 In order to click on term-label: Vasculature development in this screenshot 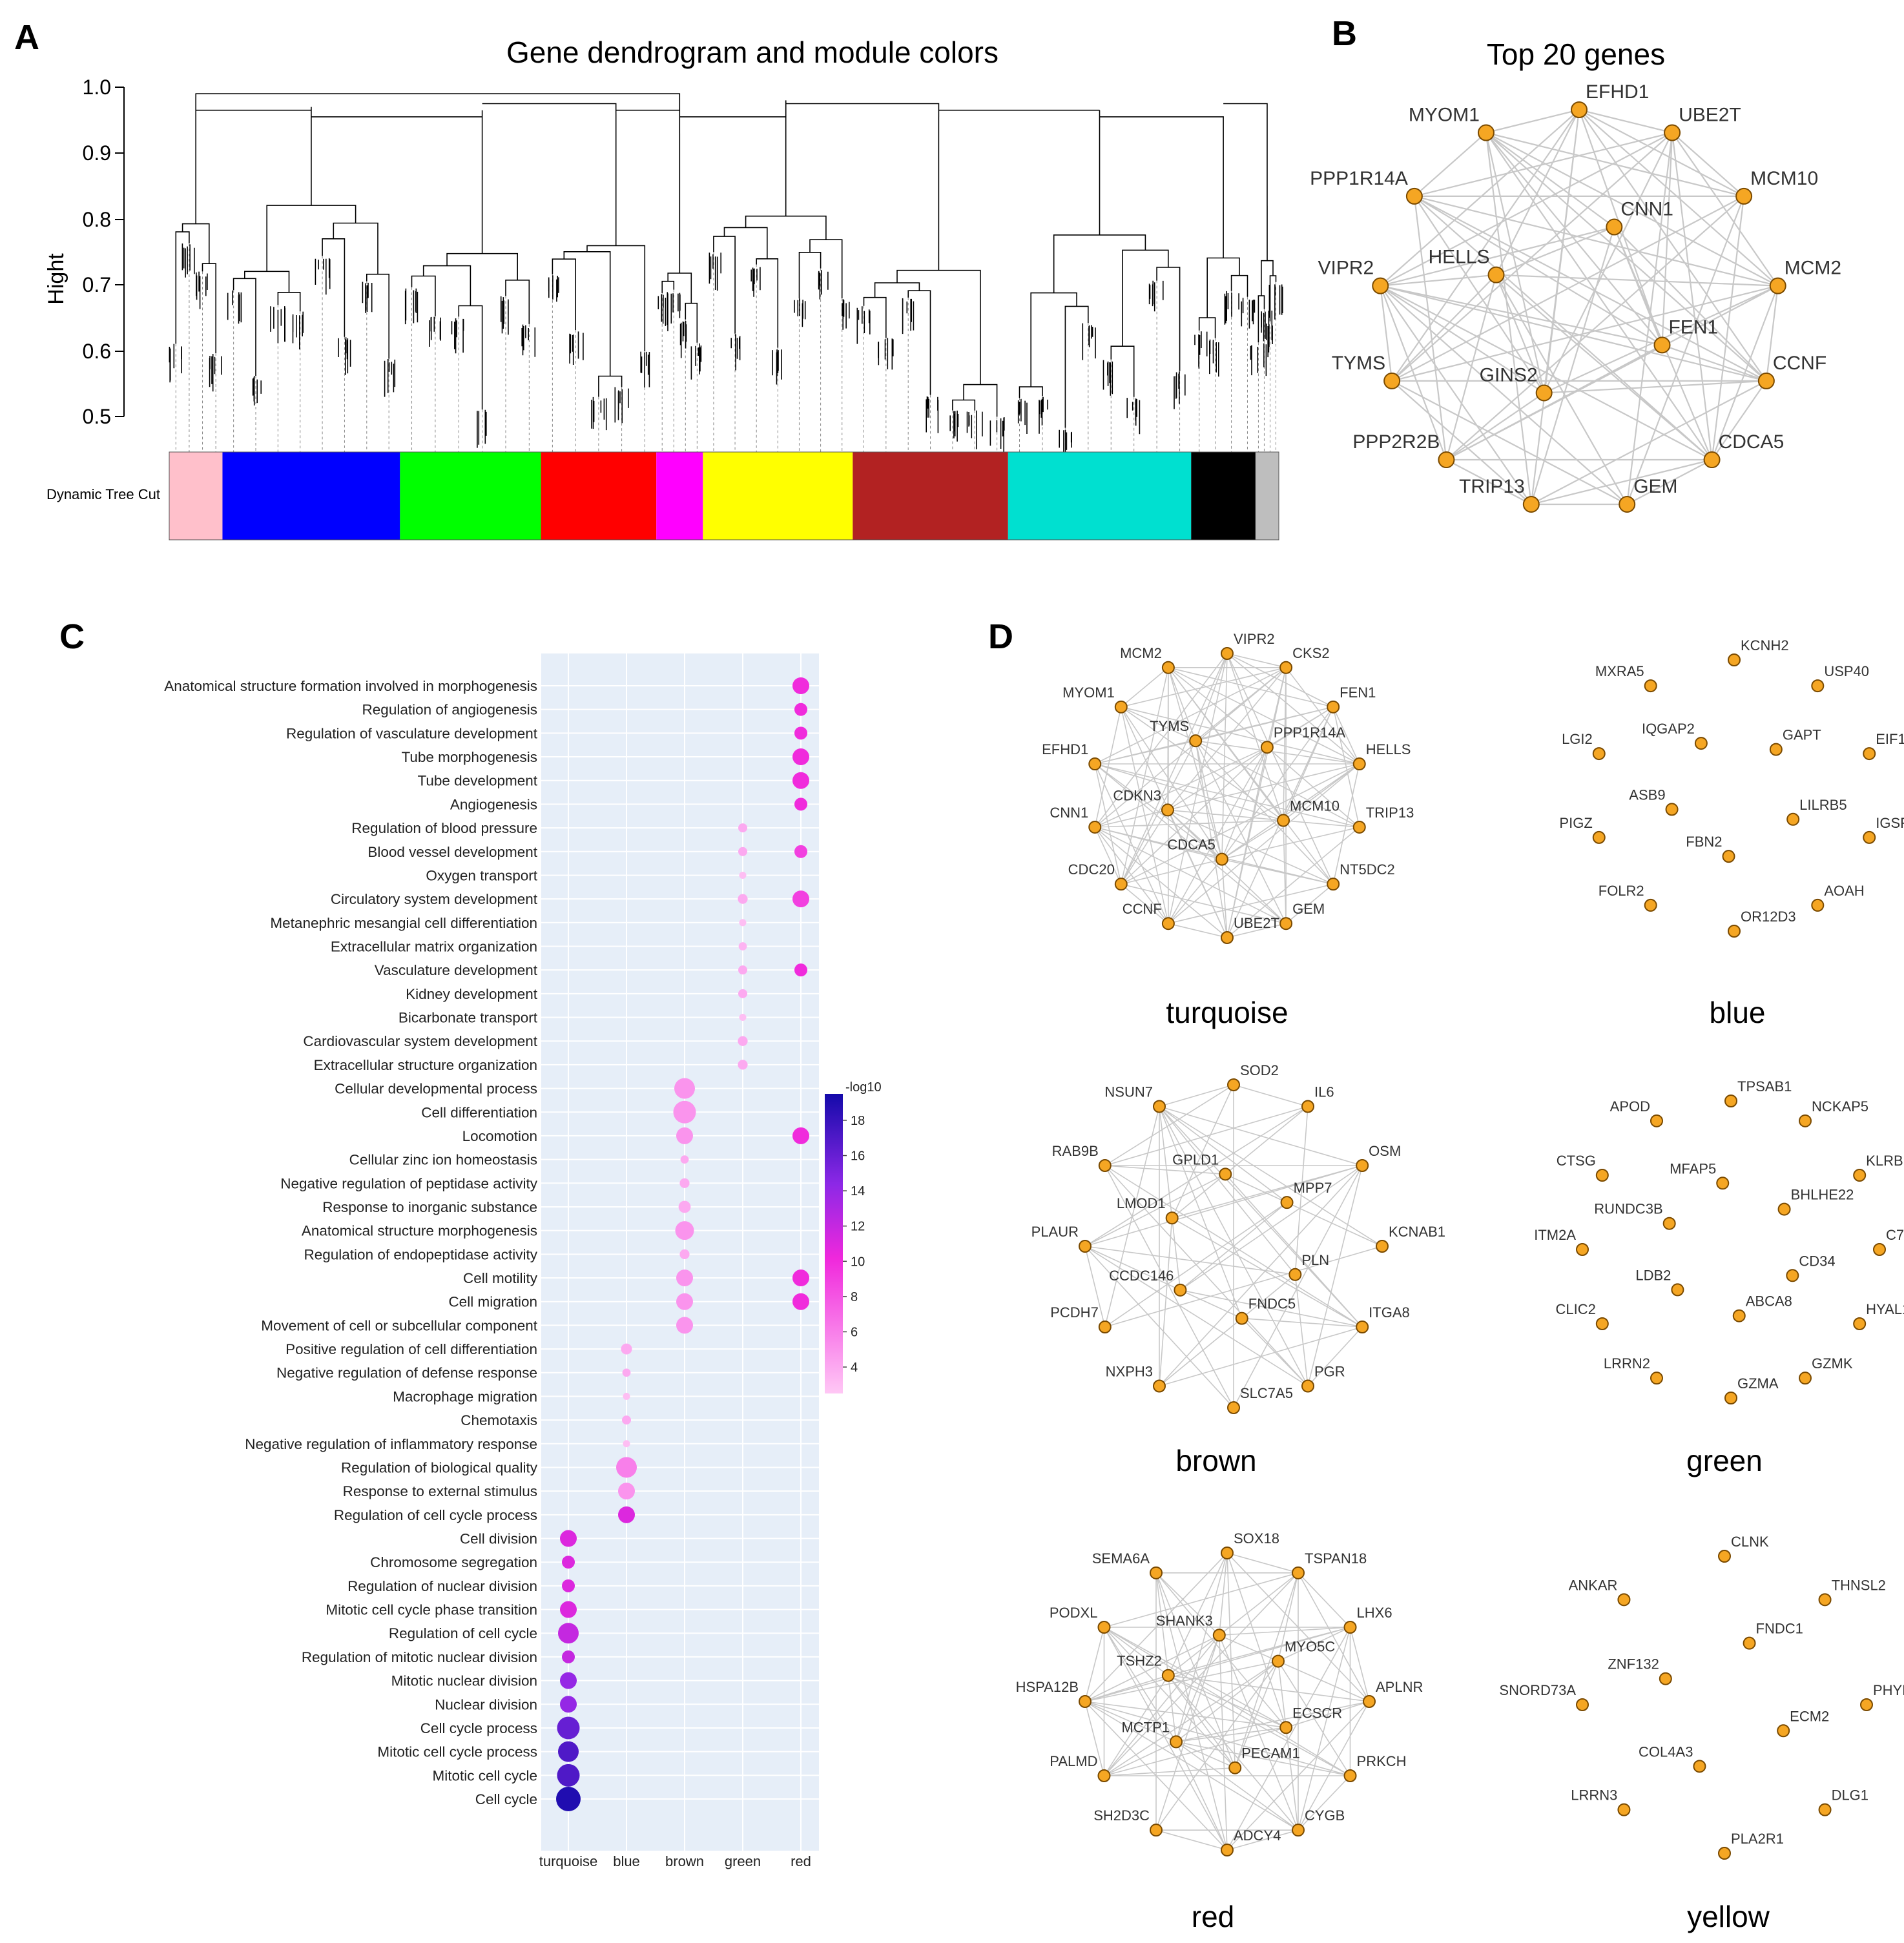, I will do `click(456, 970)`.